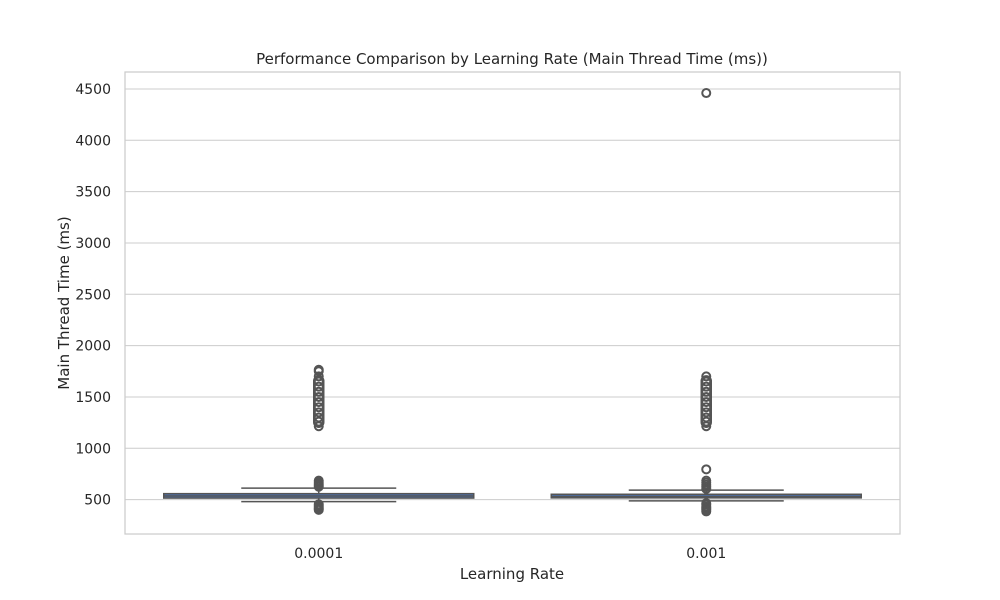 This screenshot has height=600, width=1000. I want to click on y-tick-label: 1500, so click(93, 398).